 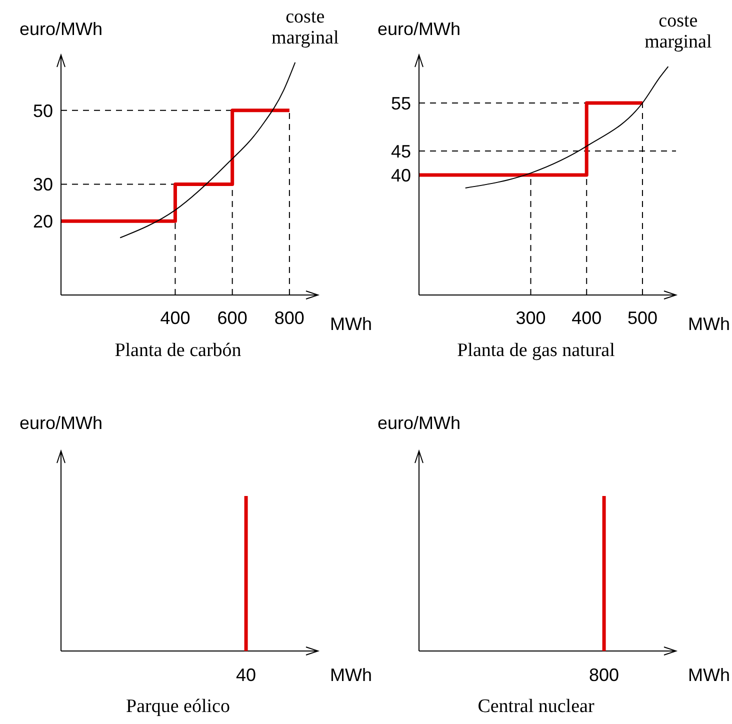 What do you see at coordinates (42, 222) in the screenshot?
I see `y-tick-label: 20` at bounding box center [42, 222].